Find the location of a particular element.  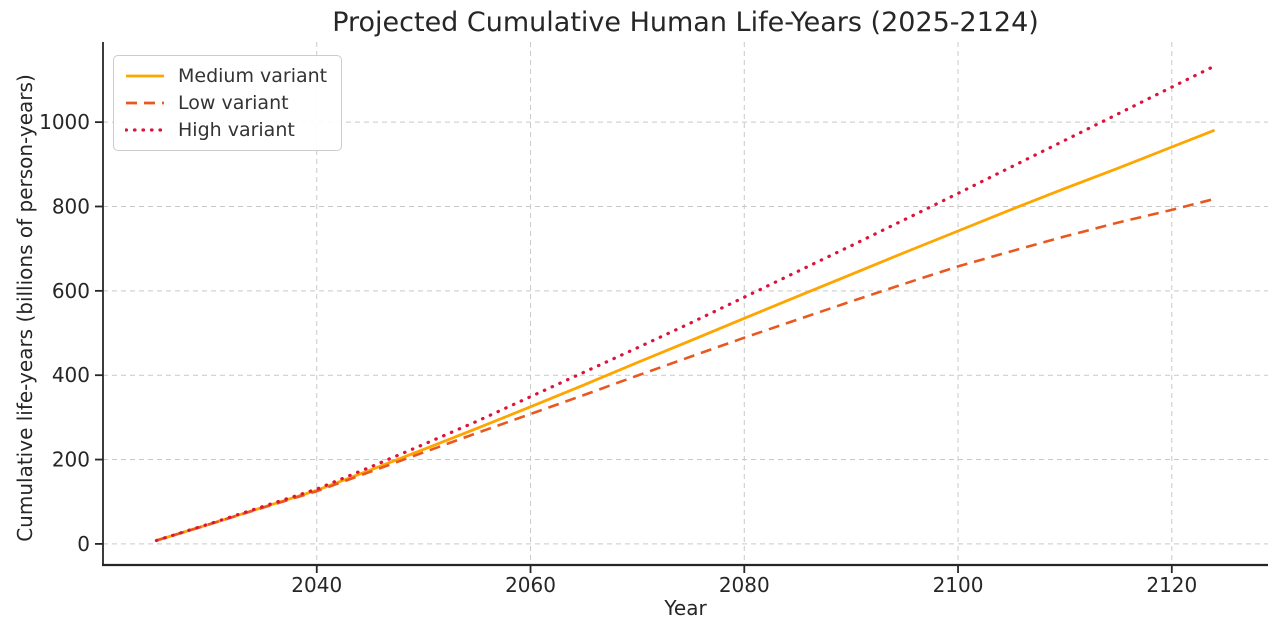

x-tick-label-2040: 2040 is located at coordinates (316, 585).